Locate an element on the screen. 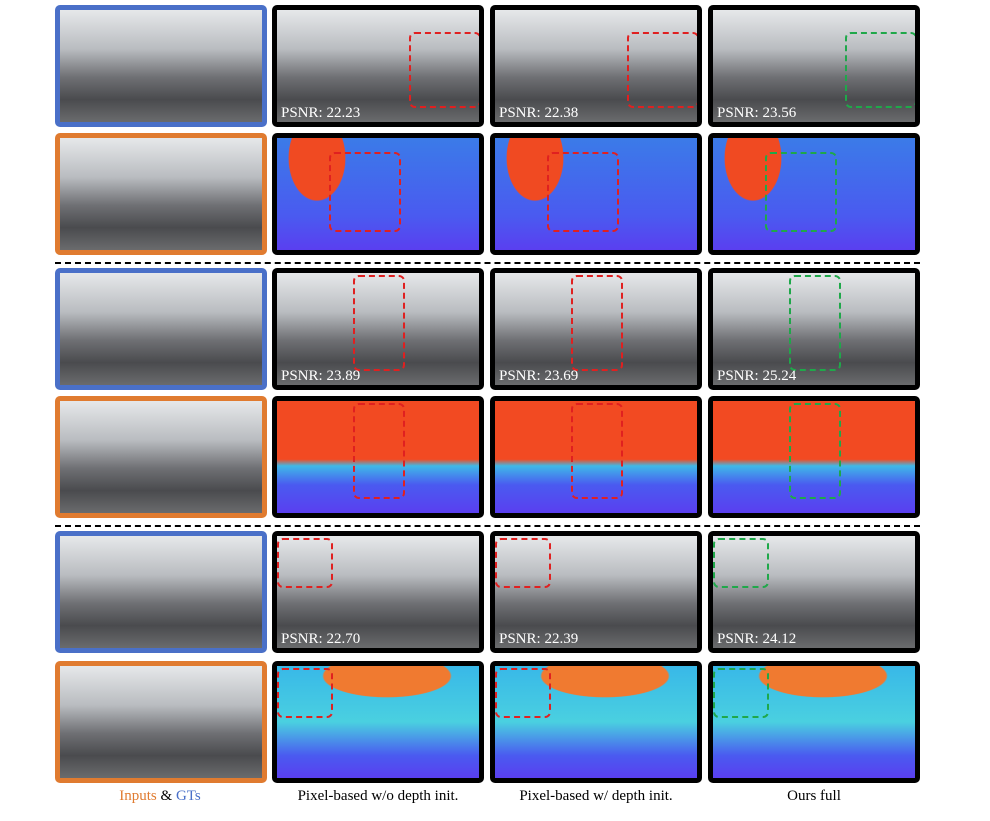 This screenshot has height=821, width=990. caption-gts: GTs is located at coordinates (188, 796).